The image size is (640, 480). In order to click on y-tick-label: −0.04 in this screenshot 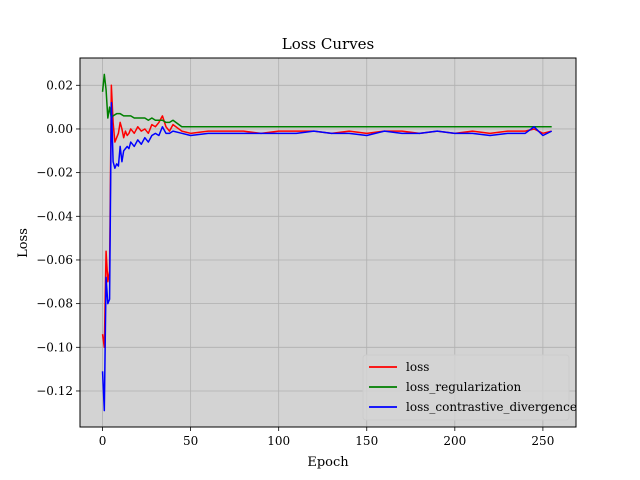, I will do `click(54, 216)`.